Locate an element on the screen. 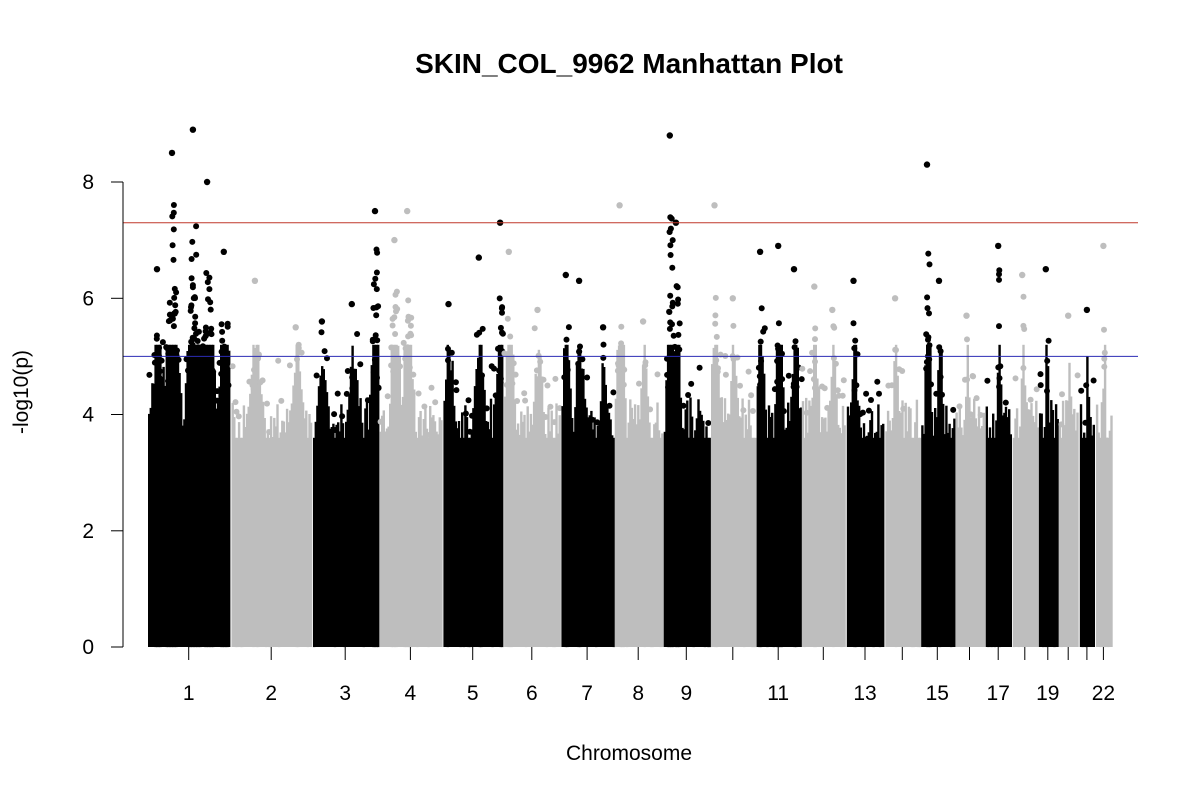  chromosome-22-points is located at coordinates (1104, 445).